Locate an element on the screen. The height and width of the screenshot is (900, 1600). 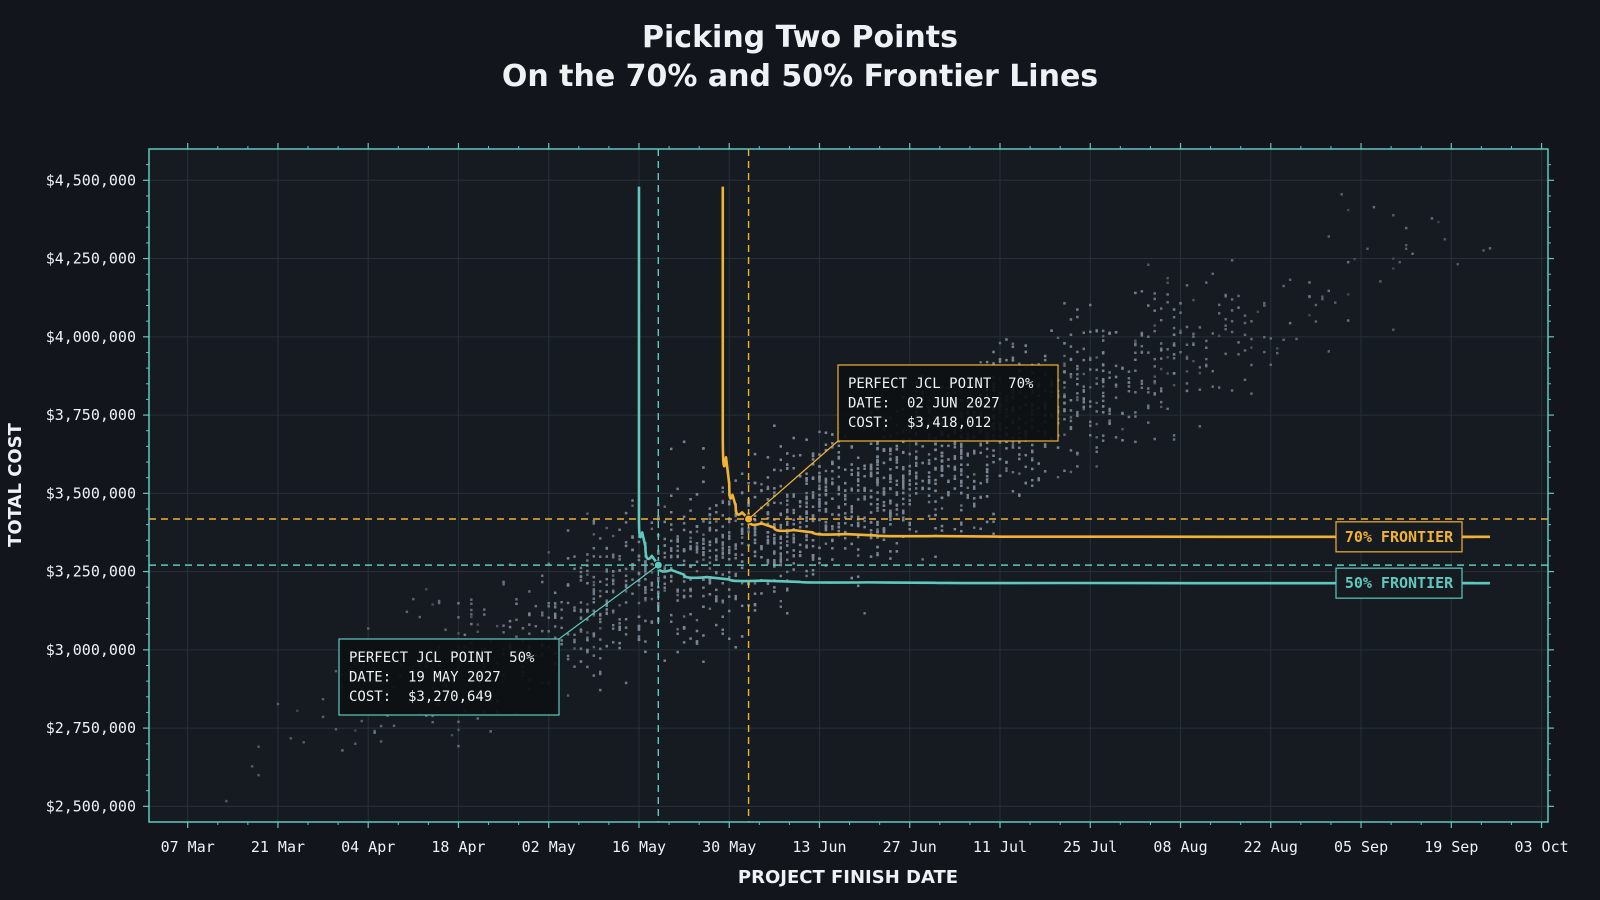
frontier-label-50: 50% FRONTIER is located at coordinates (1399, 583).